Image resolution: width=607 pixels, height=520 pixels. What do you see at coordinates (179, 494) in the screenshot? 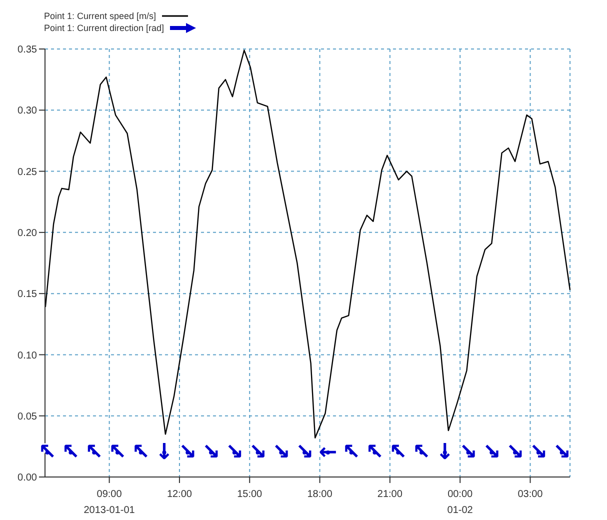
I see `x-tick-label: 12:00` at bounding box center [179, 494].